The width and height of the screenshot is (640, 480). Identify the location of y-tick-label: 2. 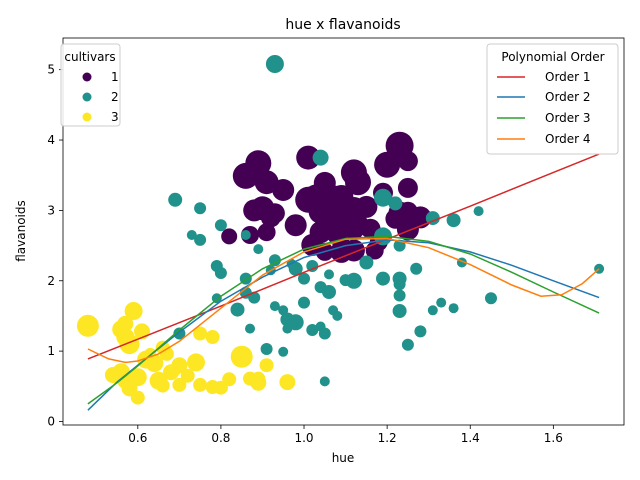
(51, 281).